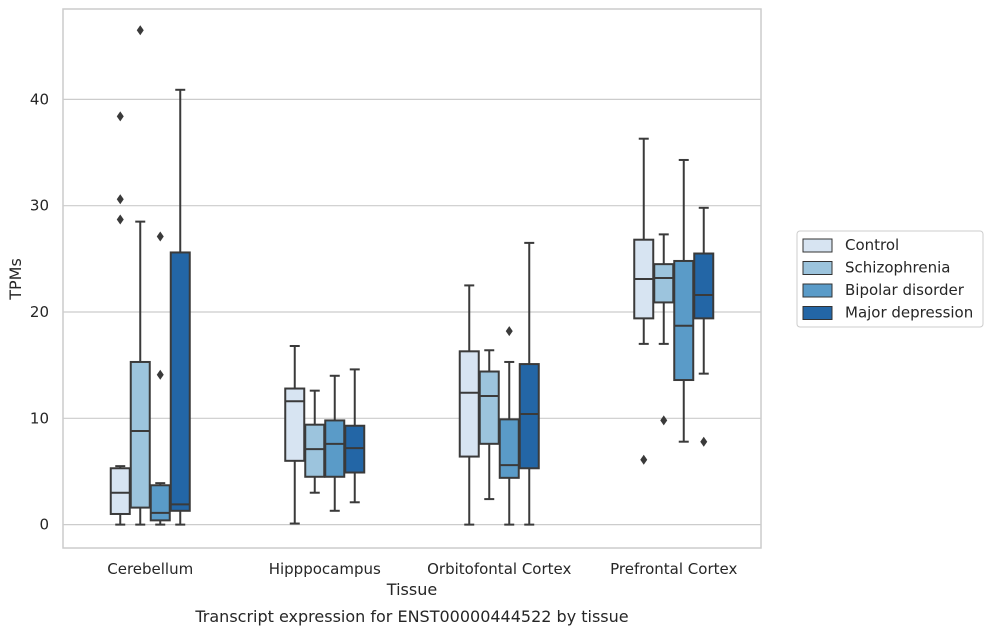 This screenshot has height=634, width=993. I want to click on legend-frame, so click(890, 279).